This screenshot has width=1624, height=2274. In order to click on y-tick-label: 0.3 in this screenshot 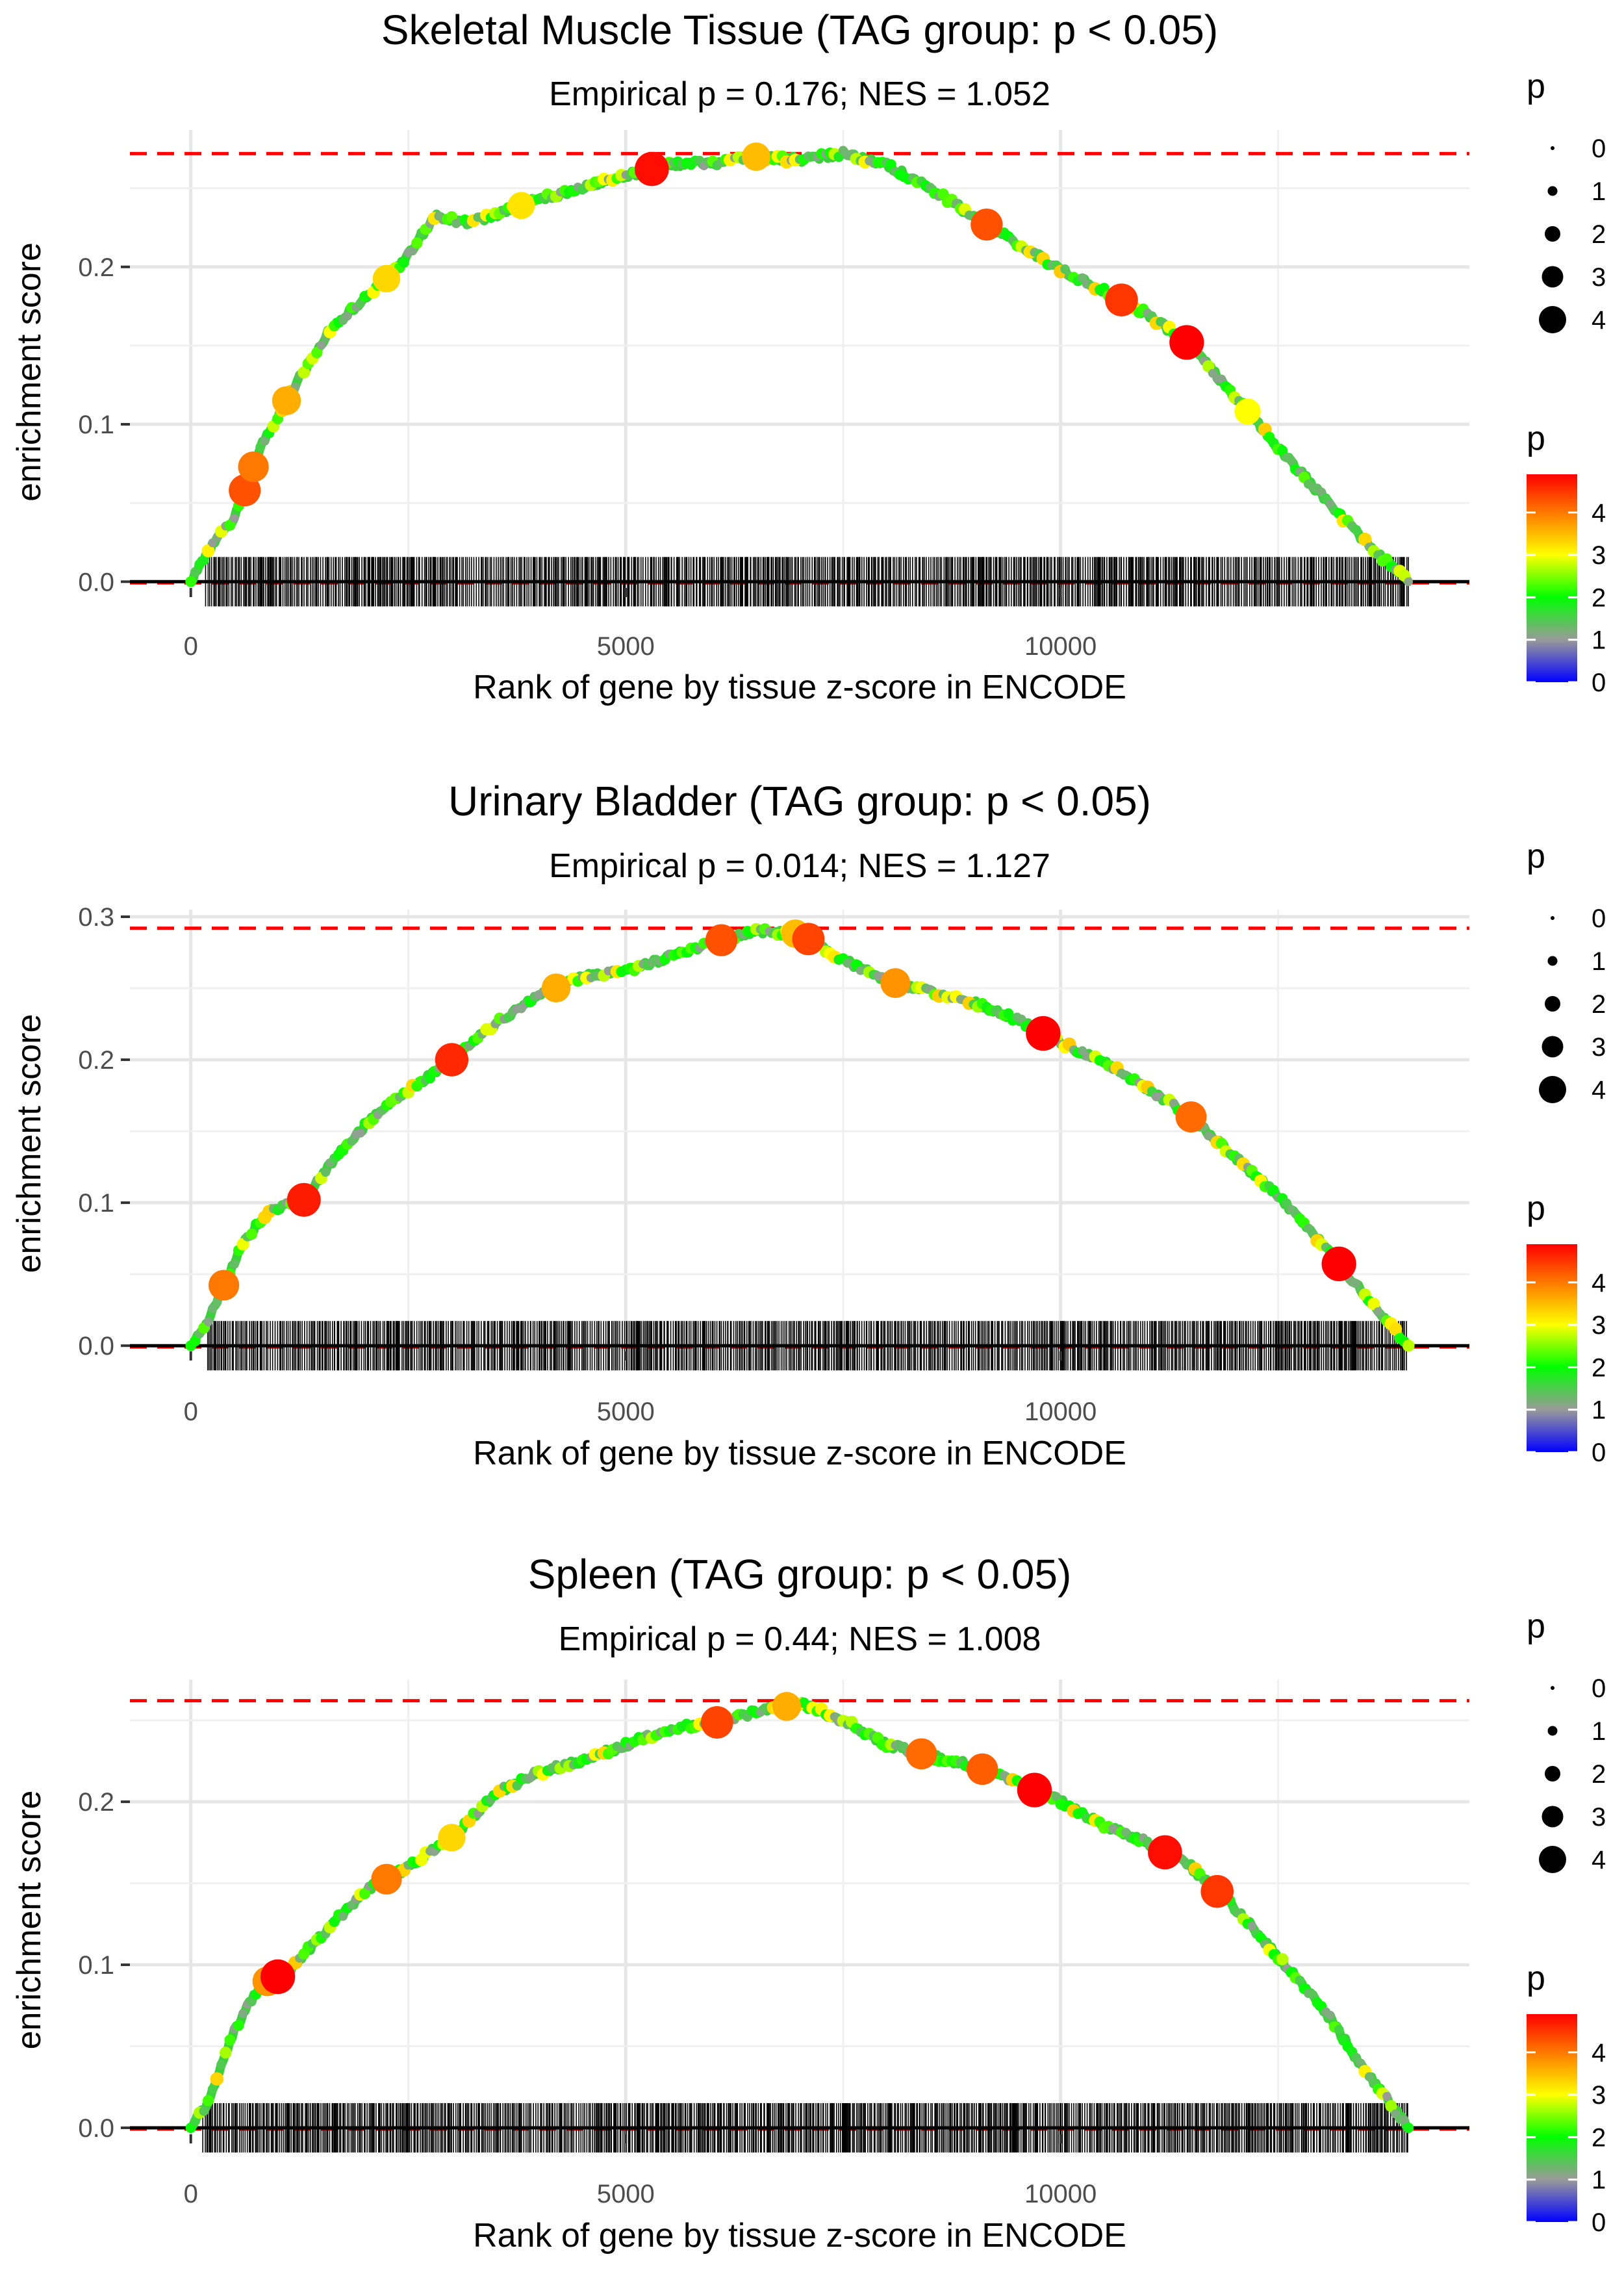, I will do `click(96, 917)`.